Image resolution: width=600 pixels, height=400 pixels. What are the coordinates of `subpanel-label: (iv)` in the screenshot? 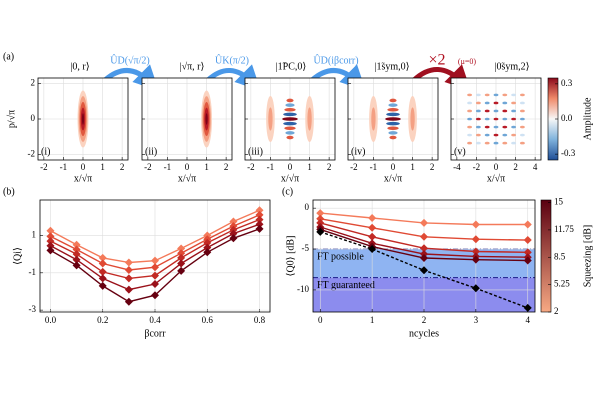 It's located at (358, 151).